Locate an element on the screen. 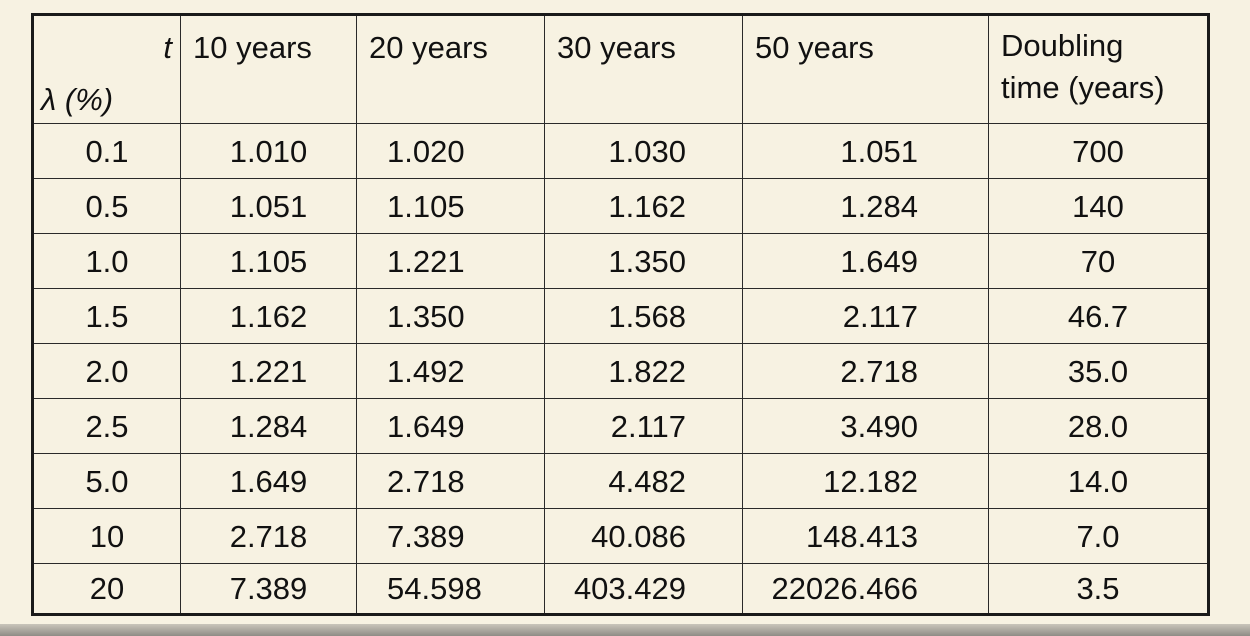 Image resolution: width=1250 pixels, height=636 pixels. table-row: 20 7.389 54.598 403.429 22026.466 3.5 is located at coordinates (620, 589).